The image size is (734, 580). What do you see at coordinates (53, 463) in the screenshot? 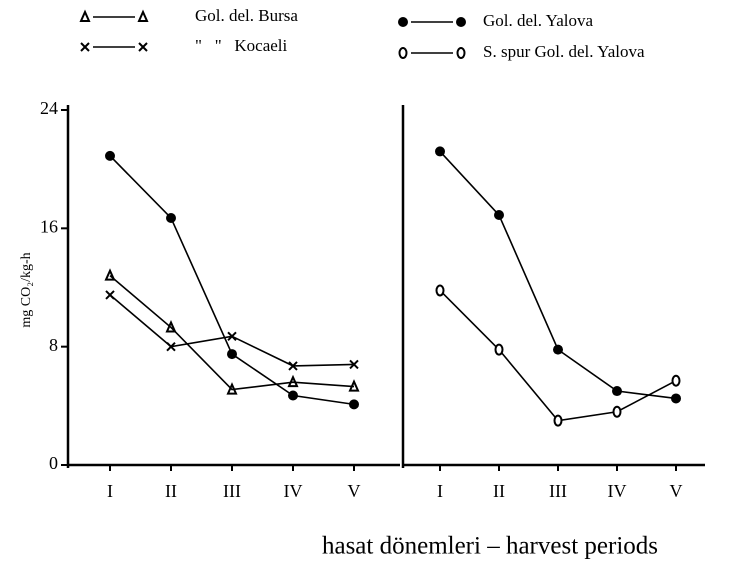
I see `y-tick-label: 0` at bounding box center [53, 463].